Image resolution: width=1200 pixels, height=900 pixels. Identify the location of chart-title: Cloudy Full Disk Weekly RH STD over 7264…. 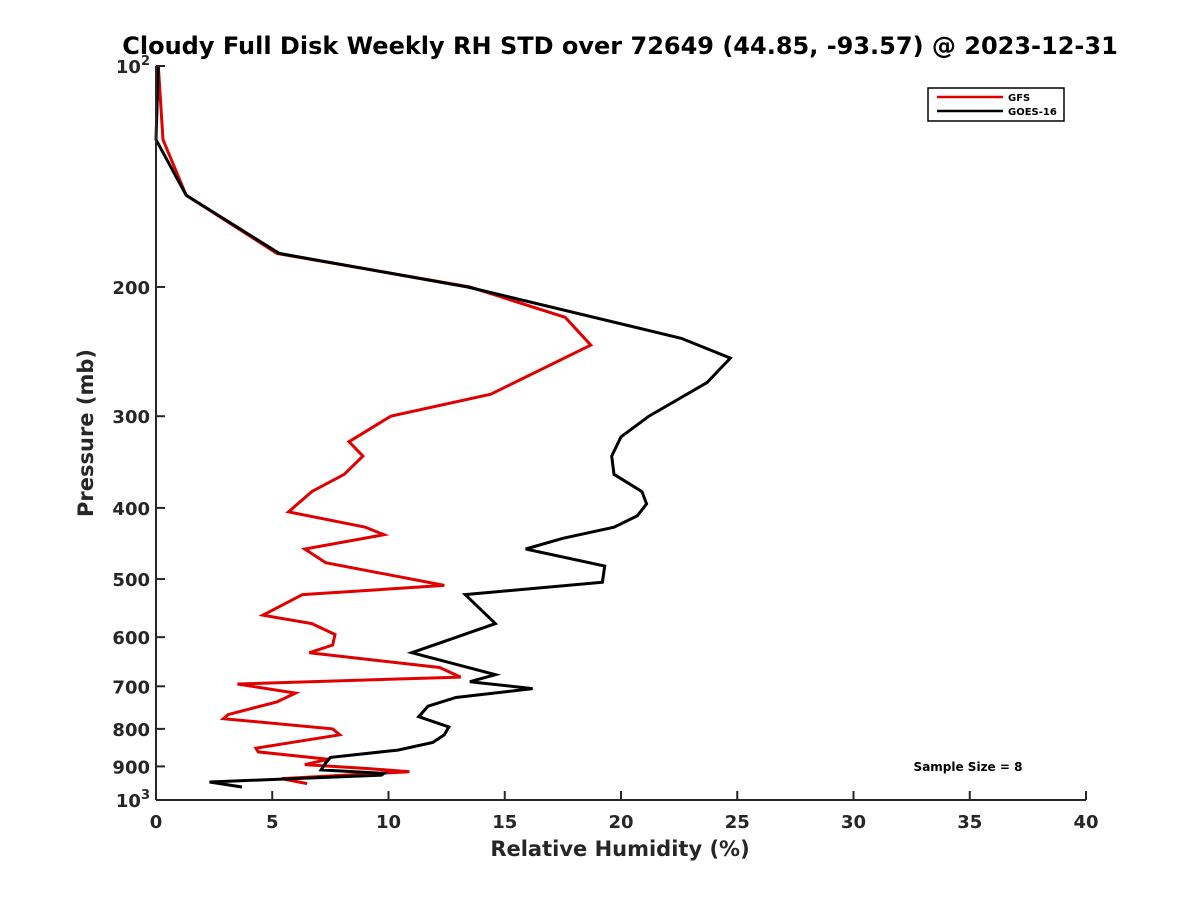
(620, 46).